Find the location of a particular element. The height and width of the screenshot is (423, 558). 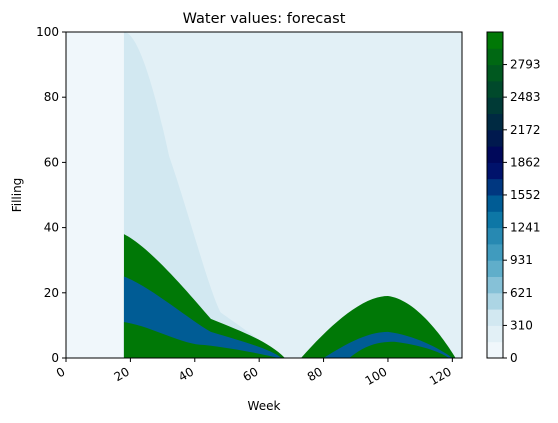

x-tick-label: 60 is located at coordinates (250, 374).